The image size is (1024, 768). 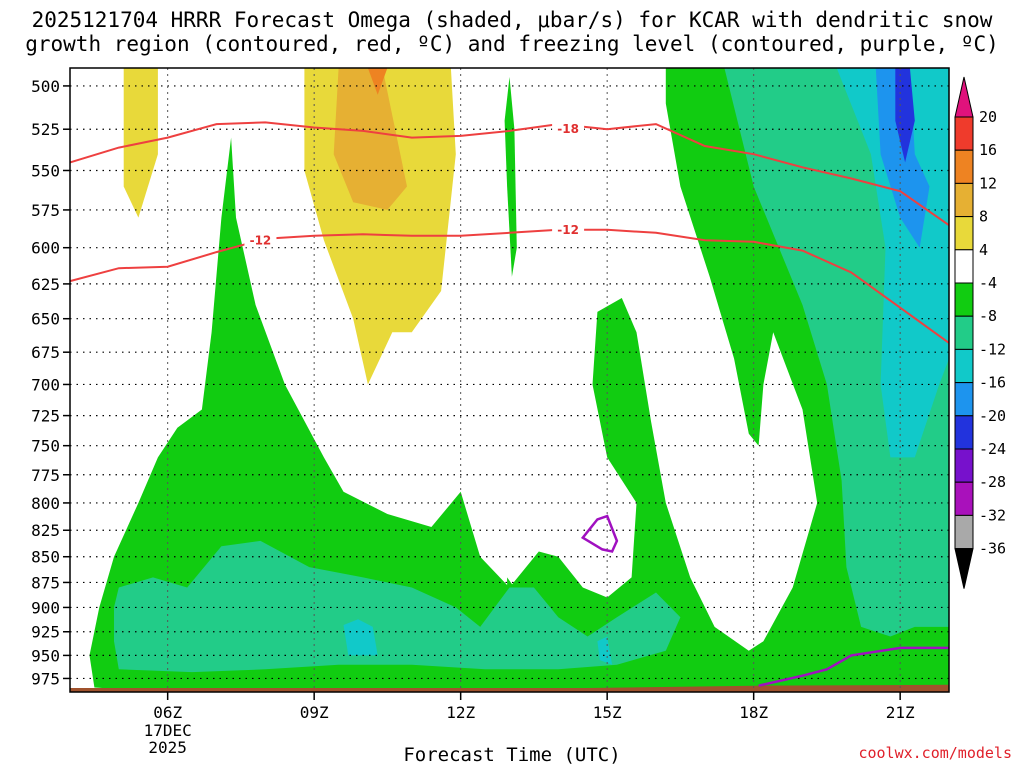 What do you see at coordinates (964, 532) in the screenshot?
I see `colorbar-seg-gray` at bounding box center [964, 532].